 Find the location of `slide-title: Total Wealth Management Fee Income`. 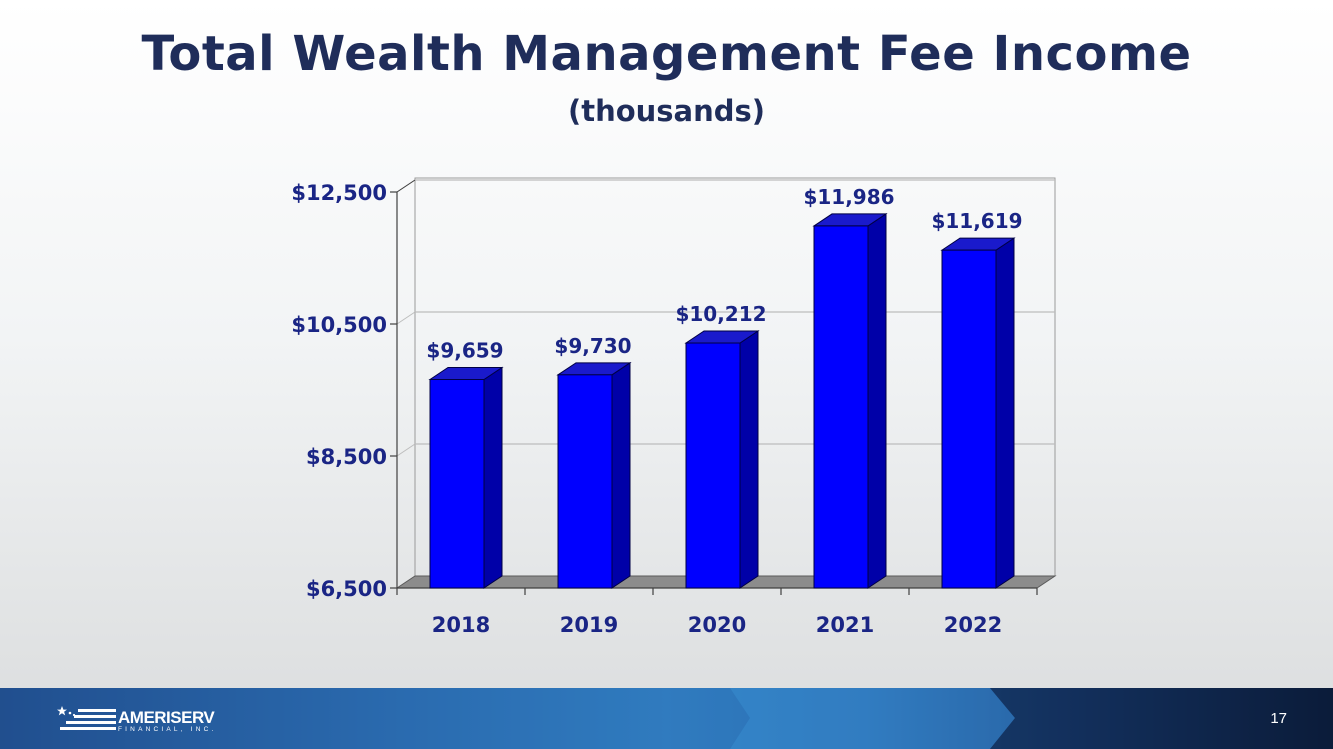

slide-title: Total Wealth Management Fee Income is located at coordinates (666, 54).